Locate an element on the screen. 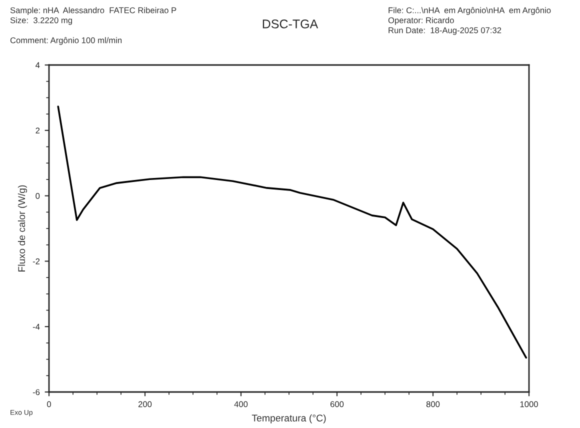 This screenshot has height=428, width=580. y-tick-label: 2 is located at coordinates (38, 131).